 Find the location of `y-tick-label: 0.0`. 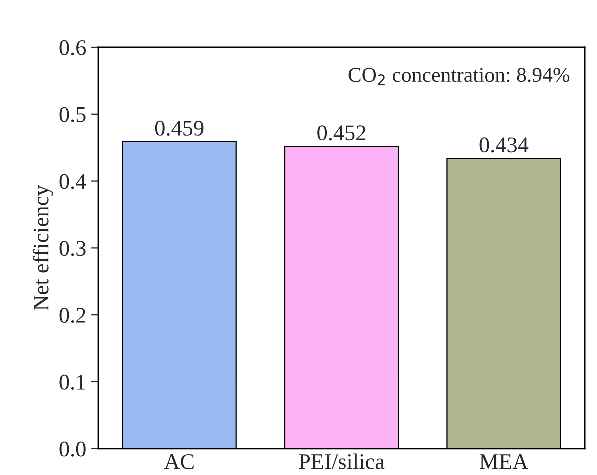

y-tick-label: 0.0 is located at coordinates (73, 449).